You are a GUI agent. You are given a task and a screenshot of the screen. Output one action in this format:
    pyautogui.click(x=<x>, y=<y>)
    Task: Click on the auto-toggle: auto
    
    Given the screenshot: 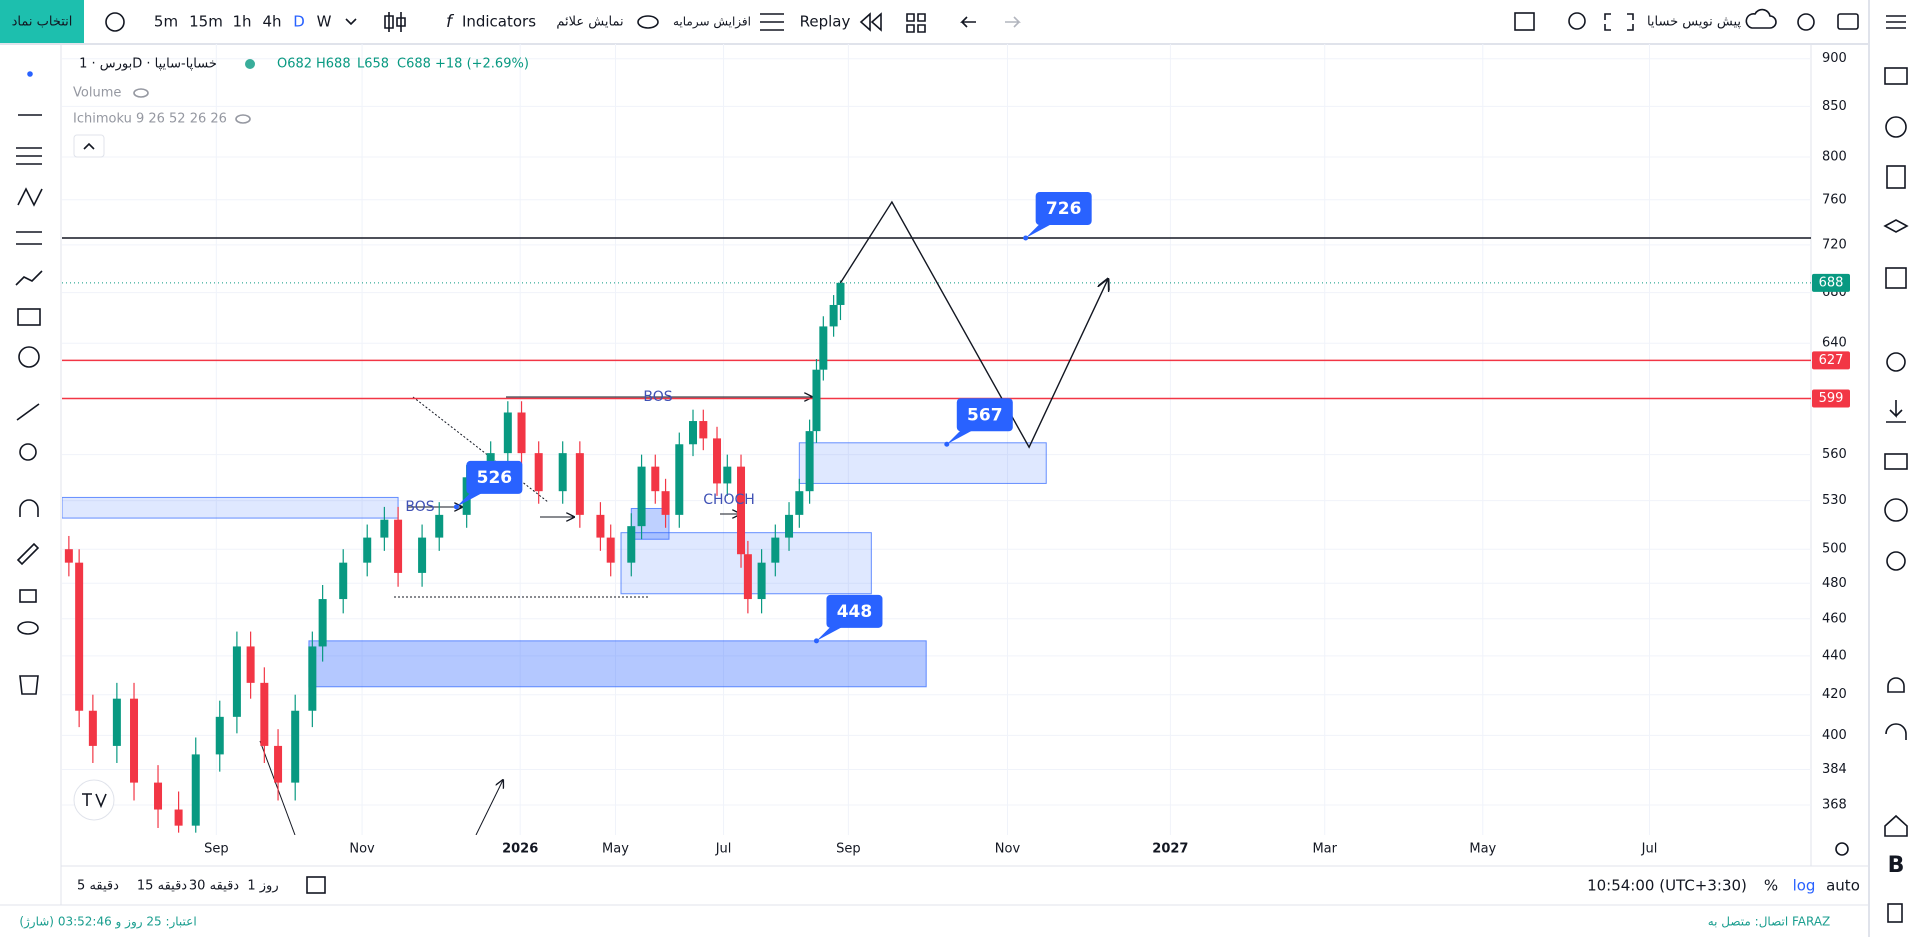 What is the action you would take?
    pyautogui.click(x=1843, y=886)
    